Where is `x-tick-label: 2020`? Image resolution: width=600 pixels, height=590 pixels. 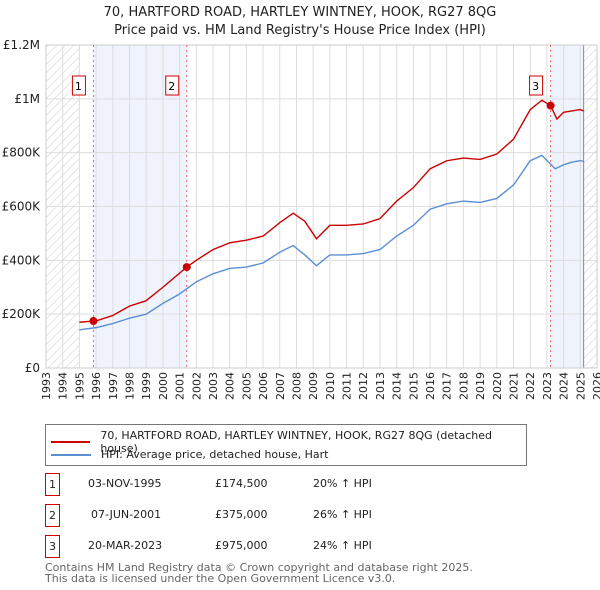 x-tick-label: 2020 is located at coordinates (497, 386).